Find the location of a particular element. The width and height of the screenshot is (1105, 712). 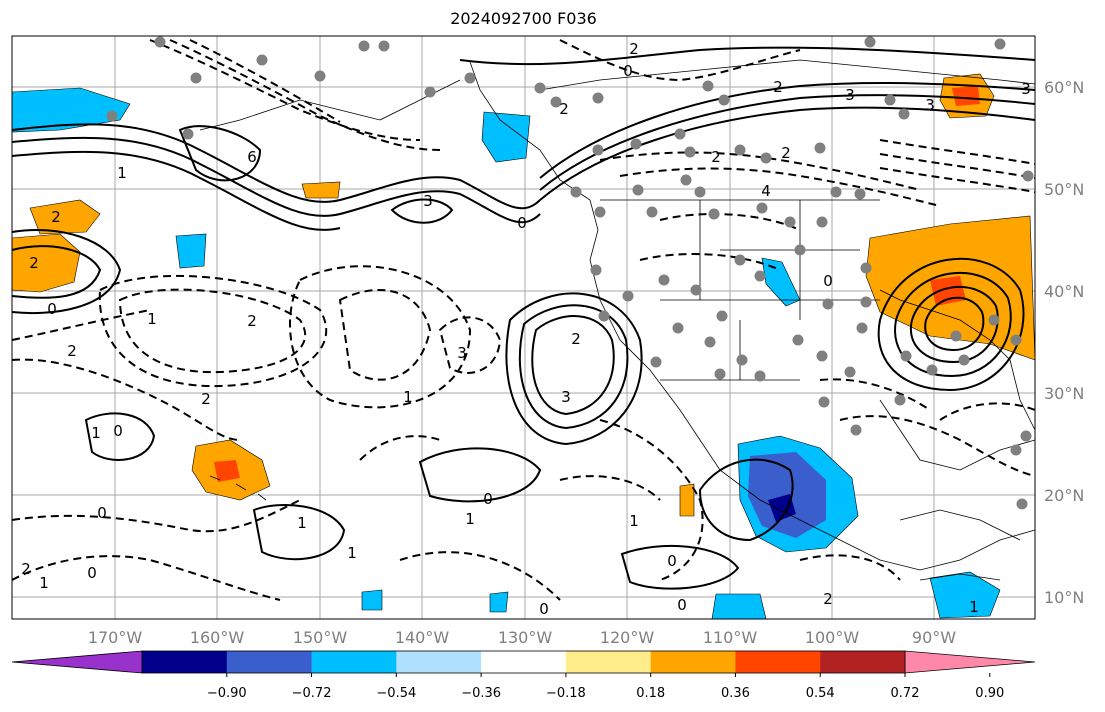

colorbar-tick-label: 0.54 is located at coordinates (820, 693).